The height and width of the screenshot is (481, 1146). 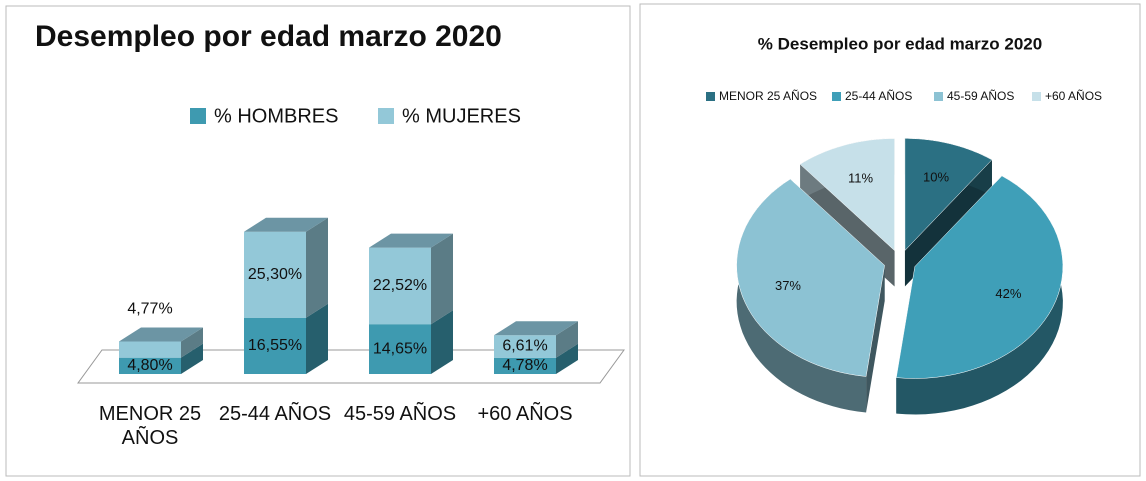 I want to click on value-label: 22,52%, so click(x=400, y=285).